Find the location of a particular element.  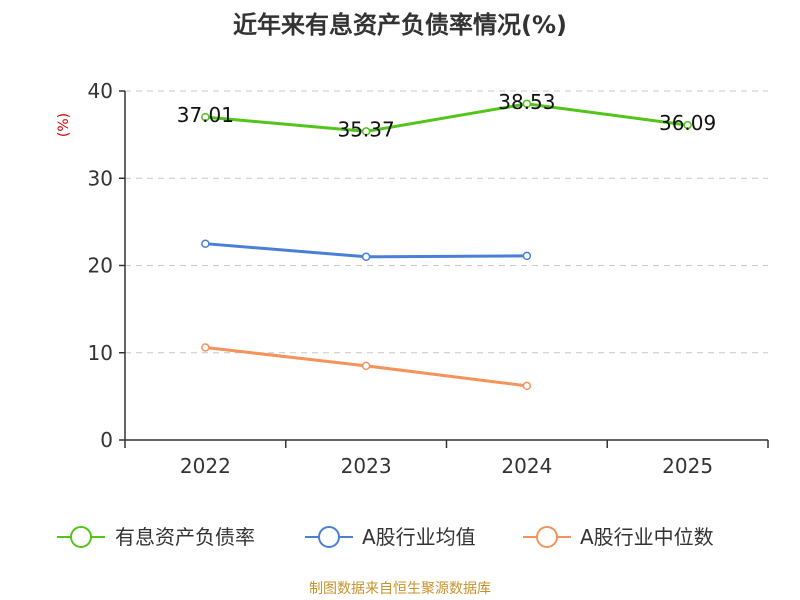

legend-item-0: 有息资产负债率 is located at coordinates (156, 537).